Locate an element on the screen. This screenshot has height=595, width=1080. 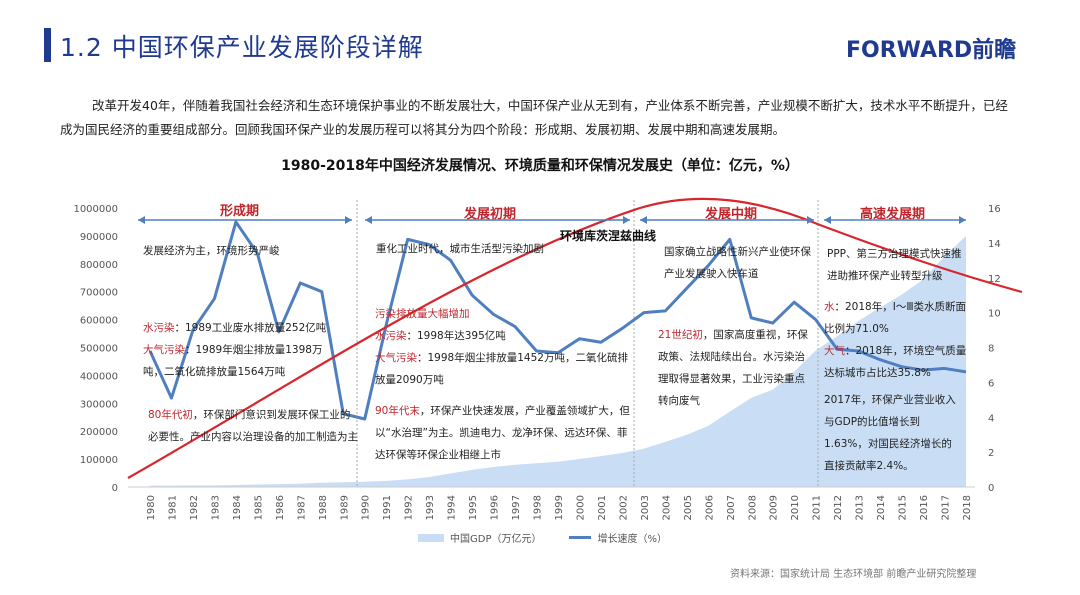
left-axis-tick-label: 0 is located at coordinates (115, 488).